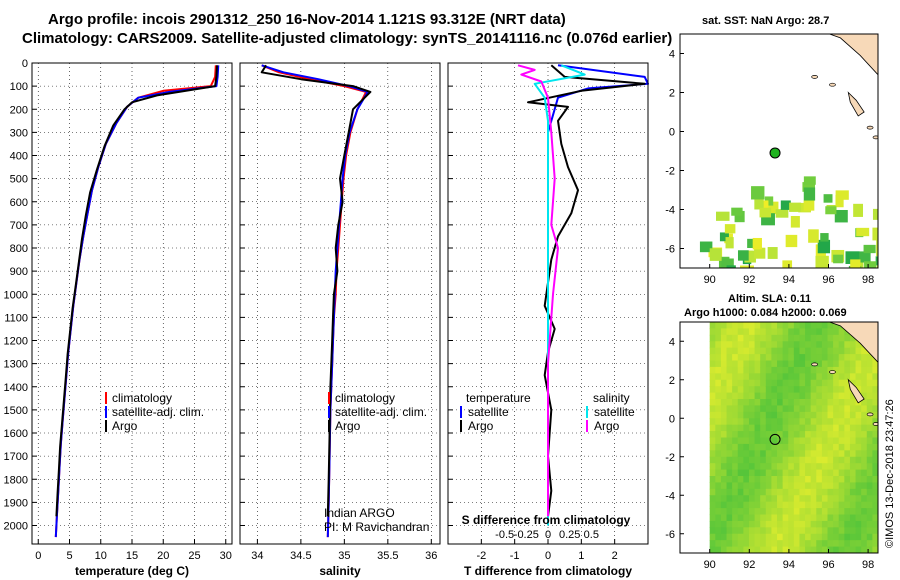  What do you see at coordinates (314, 301) in the screenshot?
I see `series-line-climatology` at bounding box center [314, 301].